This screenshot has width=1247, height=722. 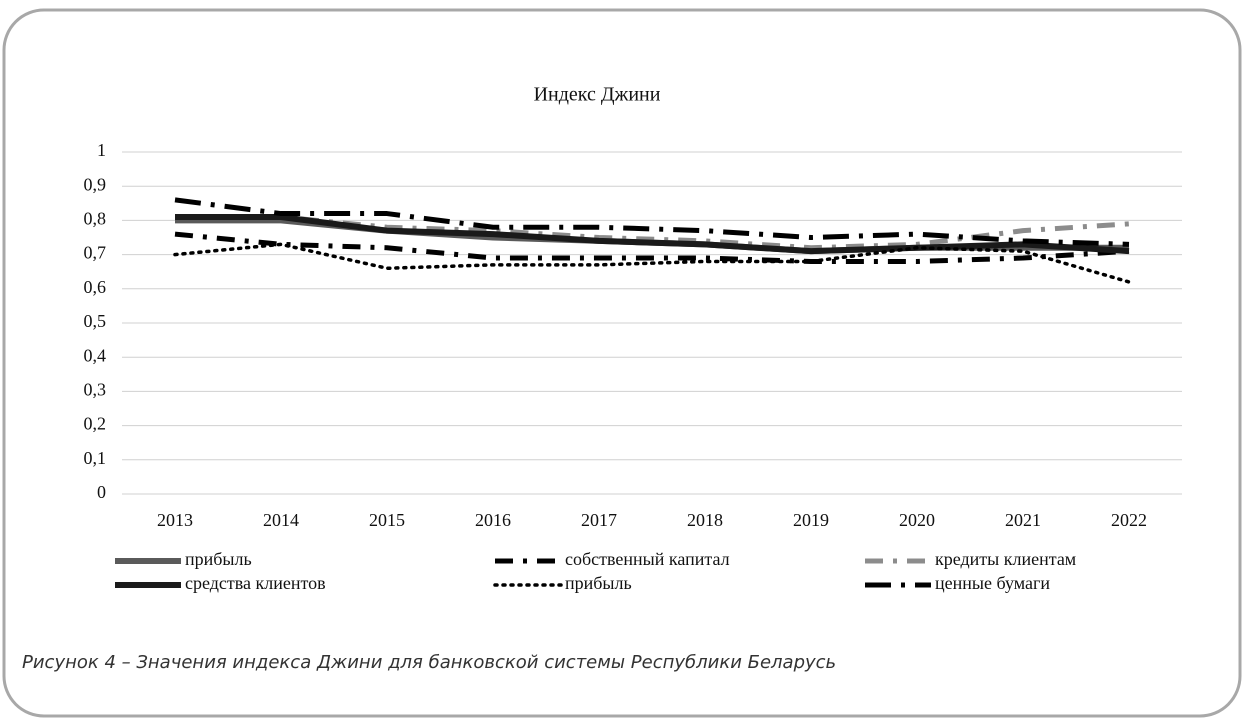 What do you see at coordinates (647, 559) in the screenshot?
I see `legend-label: собственный капитал` at bounding box center [647, 559].